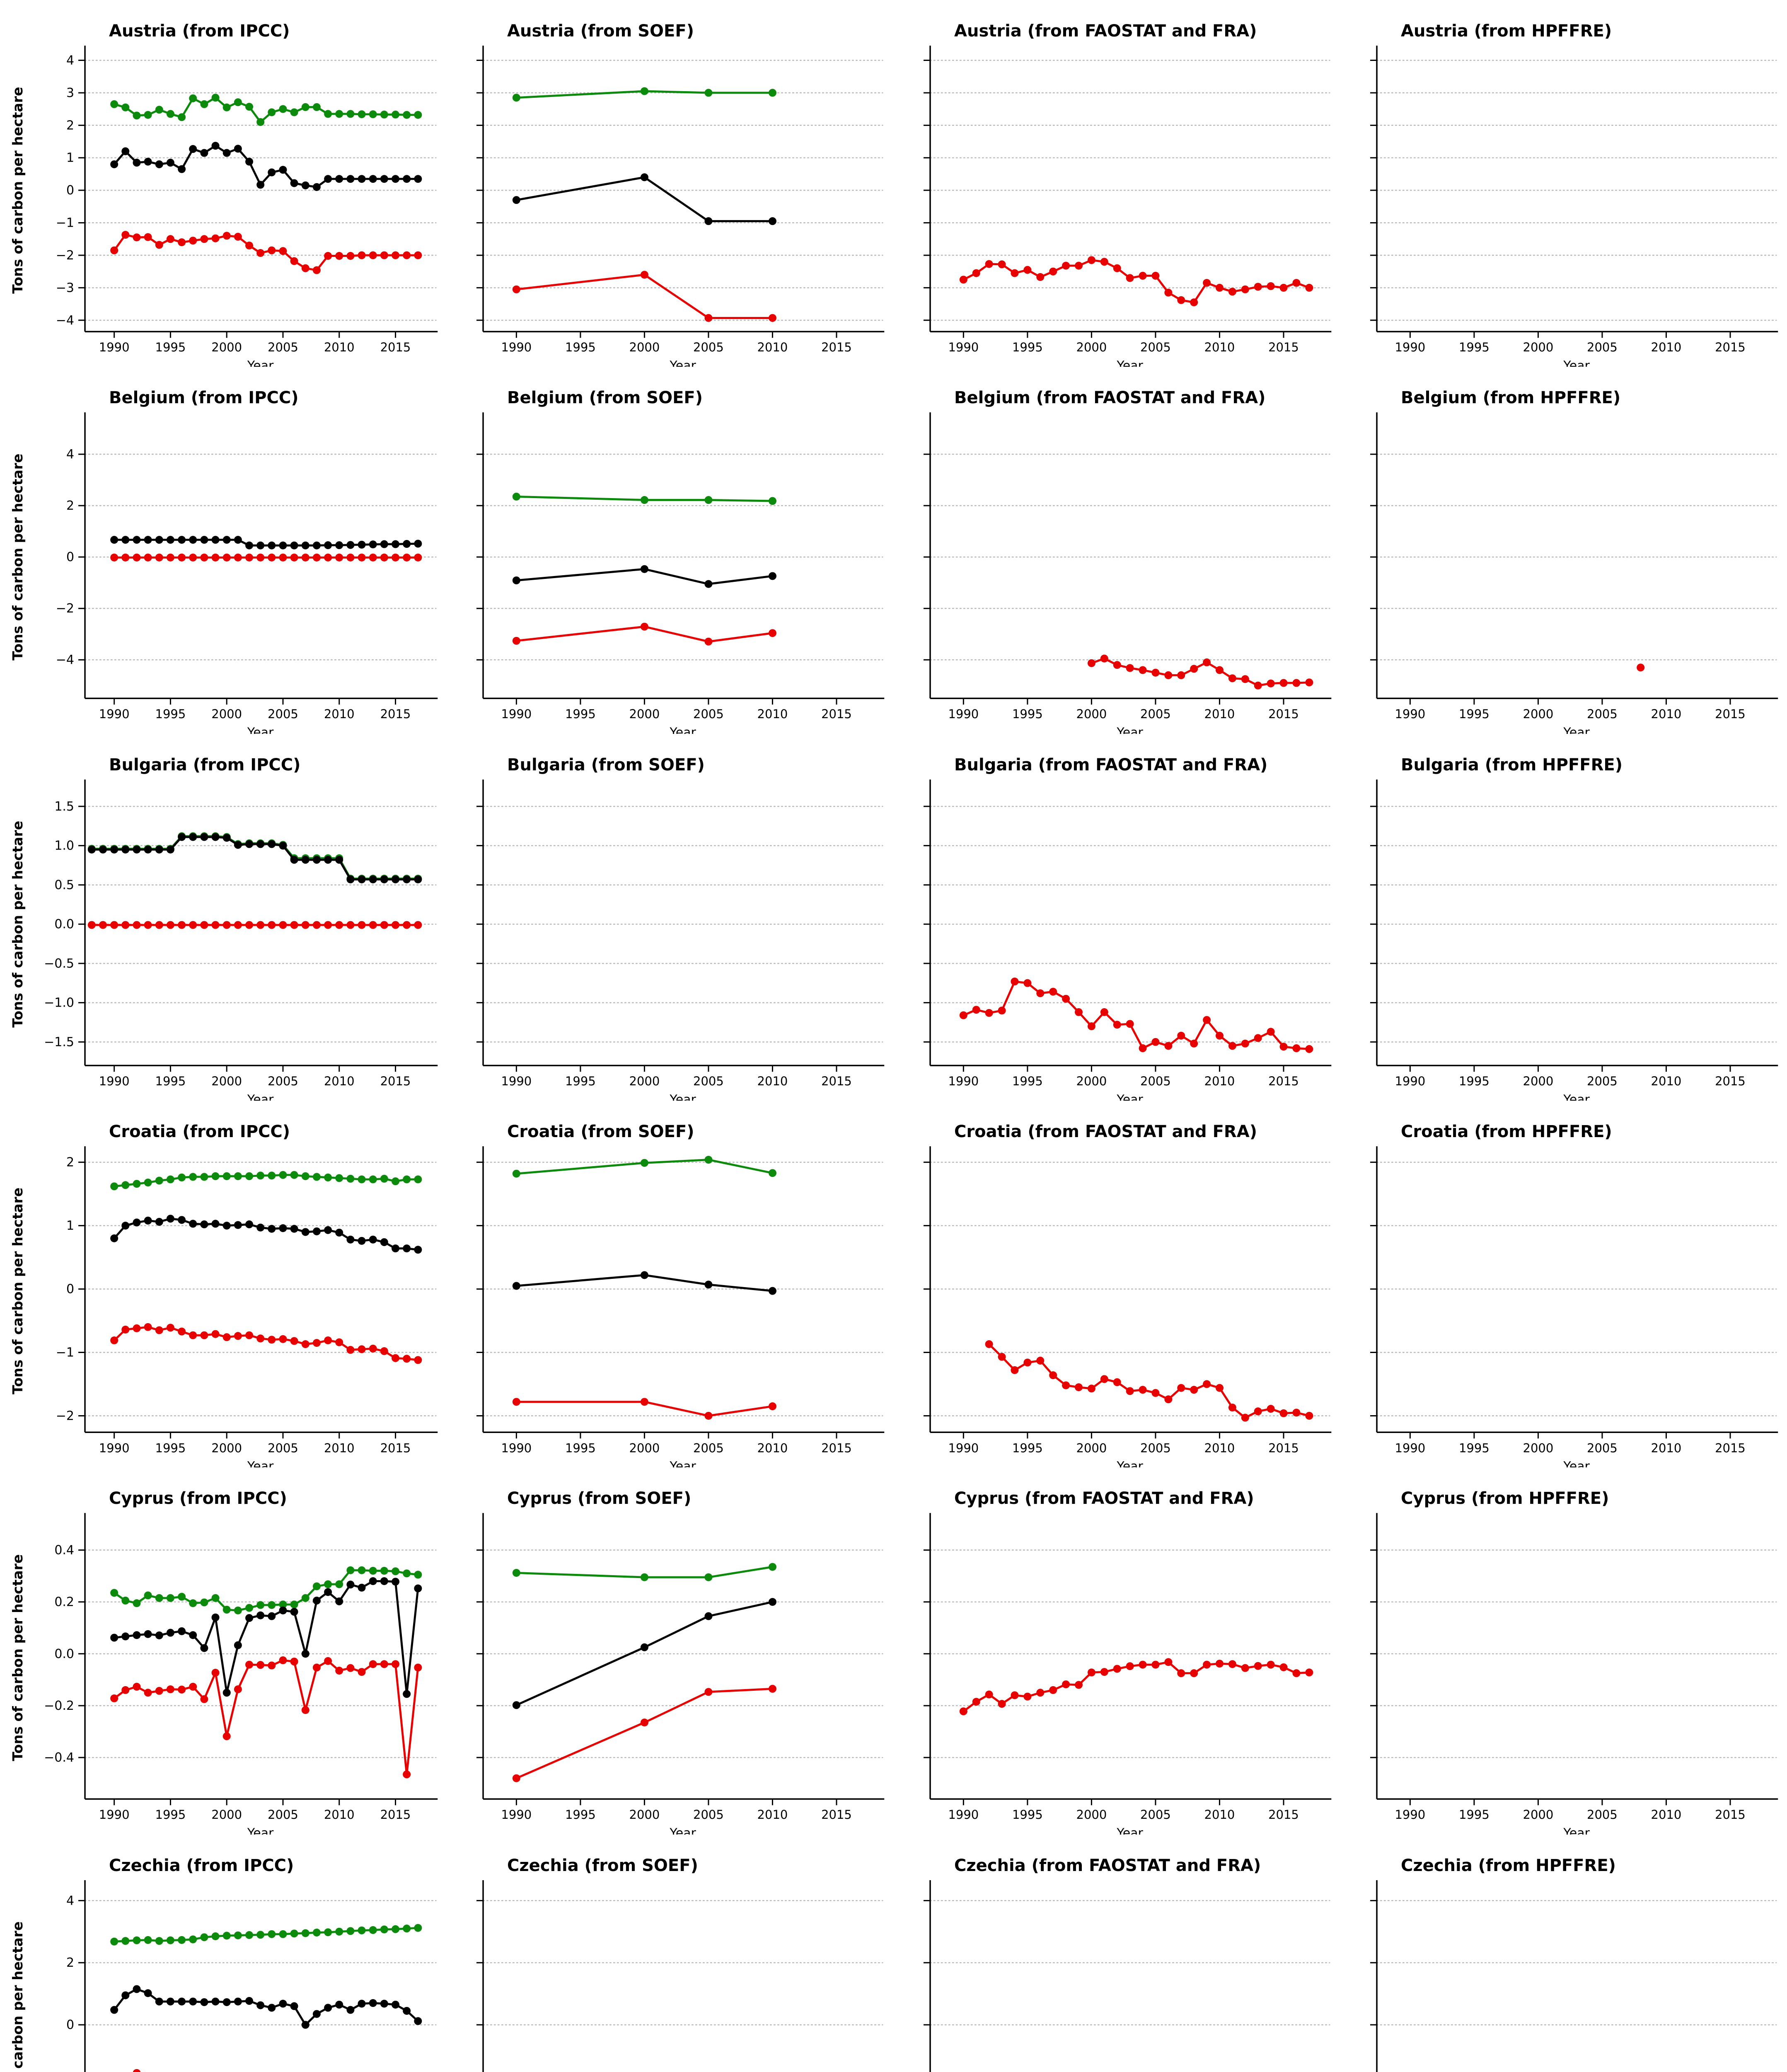 This screenshot has width=1787, height=2072. I want to click on red-series-line, so click(1136, 1015).